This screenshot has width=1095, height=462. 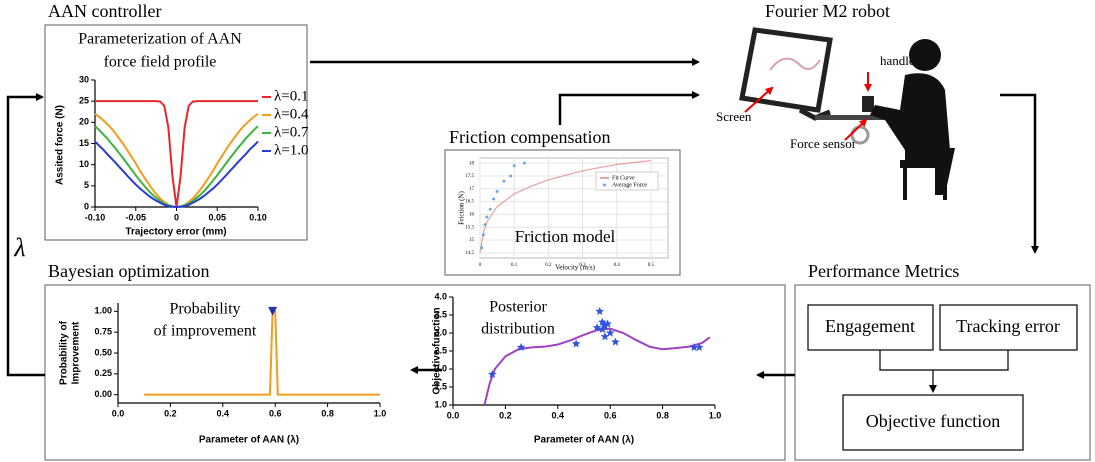 What do you see at coordinates (76, 352) in the screenshot?
I see `y-axis-label: Improvement` at bounding box center [76, 352].